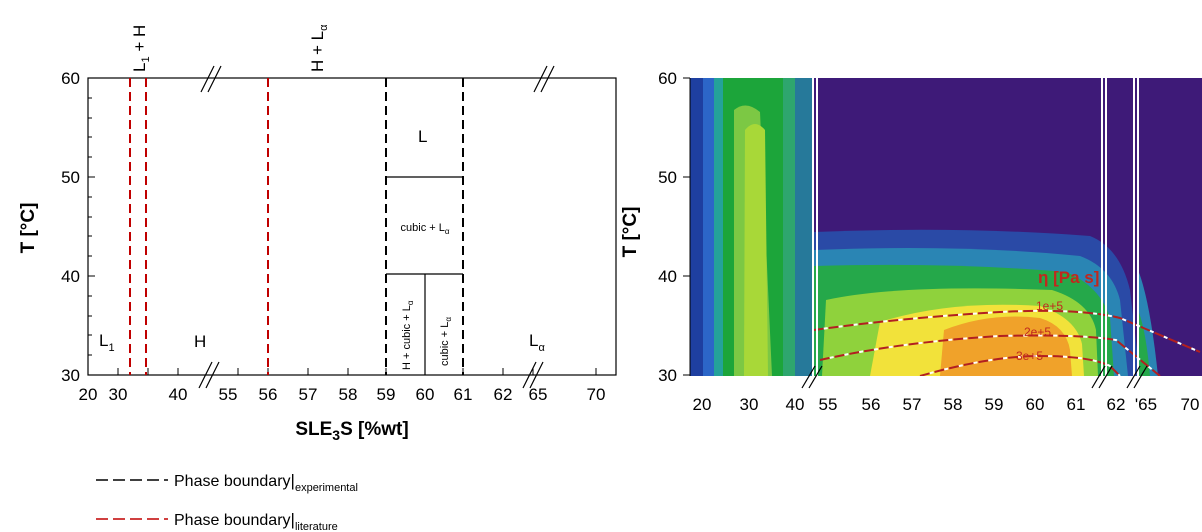  What do you see at coordinates (91, 226) in the screenshot?
I see `left-y-ticks` at bounding box center [91, 226].